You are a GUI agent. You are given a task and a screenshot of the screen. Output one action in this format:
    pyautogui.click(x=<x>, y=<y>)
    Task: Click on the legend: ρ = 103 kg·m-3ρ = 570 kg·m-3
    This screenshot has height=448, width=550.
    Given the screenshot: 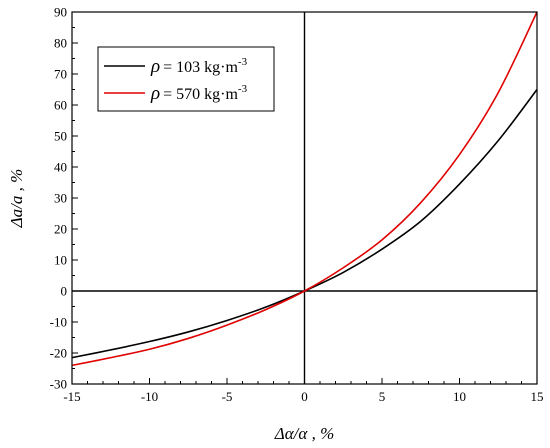 What is the action you would take?
    pyautogui.click(x=186, y=79)
    